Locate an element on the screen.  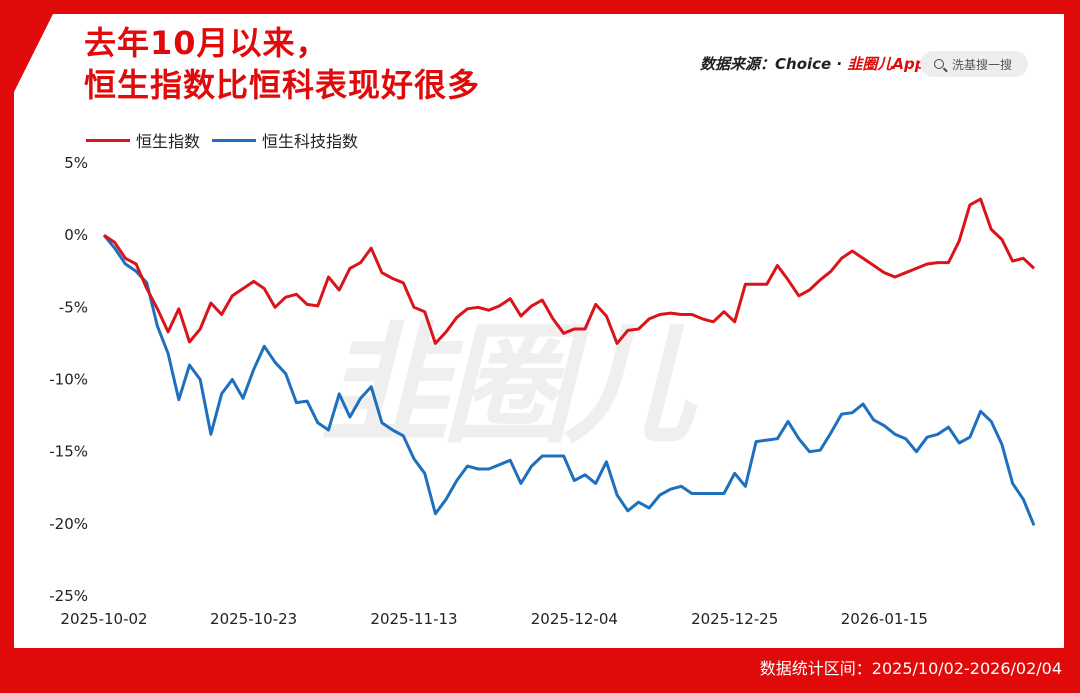
legend-item-hstech: 恒生科技指数 is located at coordinates (285, 140).